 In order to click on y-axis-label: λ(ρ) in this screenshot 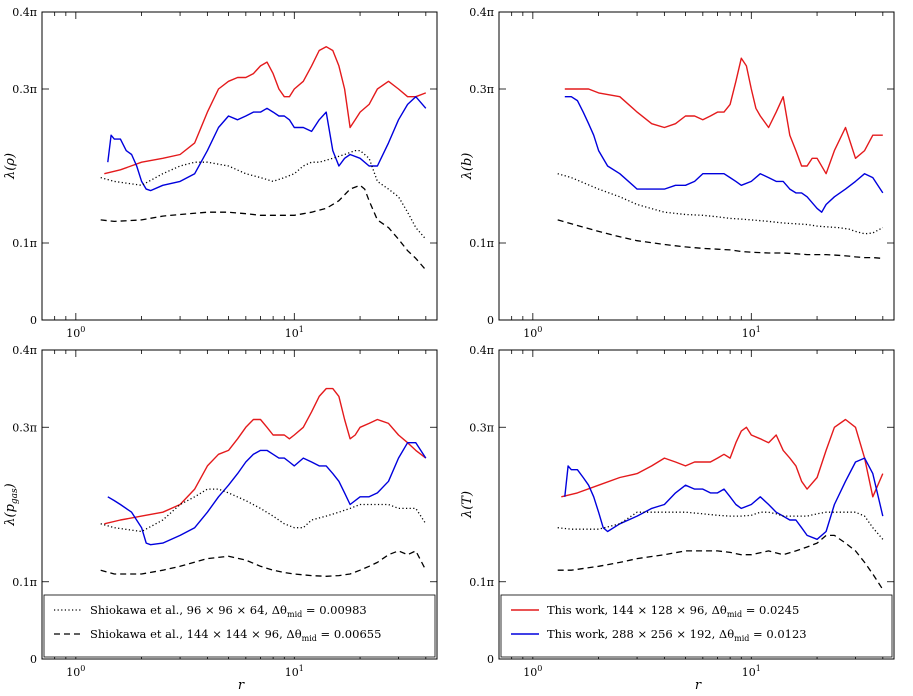, I will do `click(10, 166)`.